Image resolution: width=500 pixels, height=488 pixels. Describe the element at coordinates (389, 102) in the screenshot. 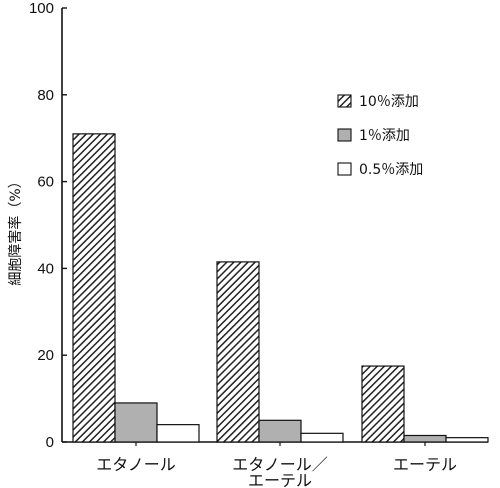

I see `legend-label: 10％添加` at that location.